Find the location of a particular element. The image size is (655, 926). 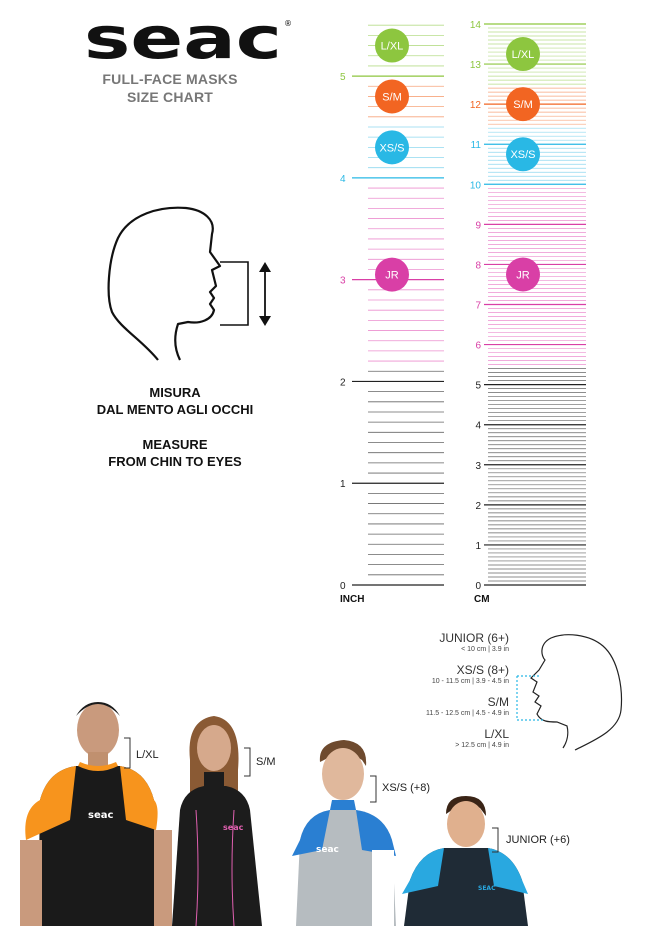

cm-size-badge: XS/S is located at coordinates (523, 154).